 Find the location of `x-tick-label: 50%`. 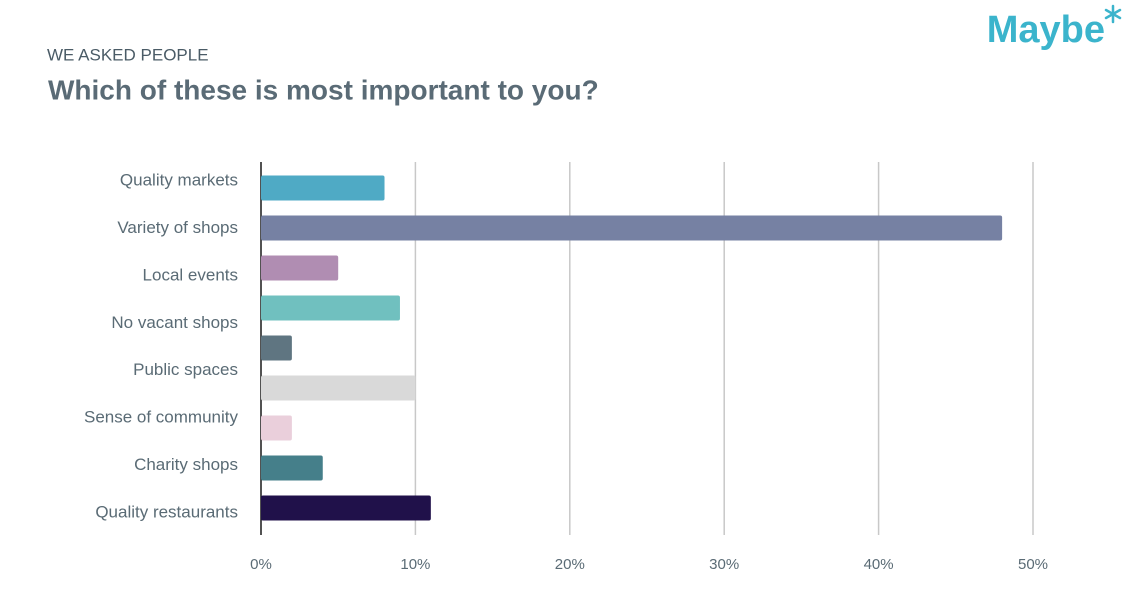

x-tick-label: 50% is located at coordinates (1033, 564).